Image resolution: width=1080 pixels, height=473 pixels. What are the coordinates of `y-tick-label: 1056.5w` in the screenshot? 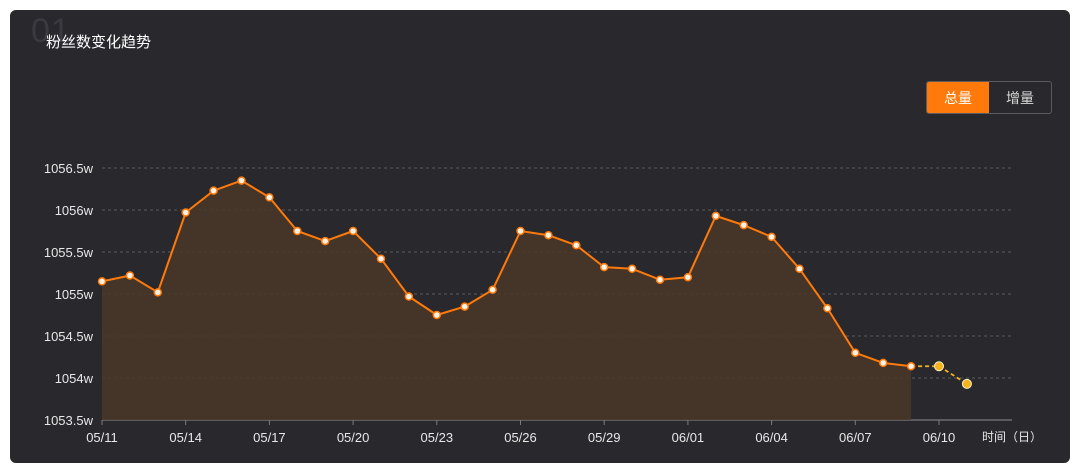 It's located at (69, 168).